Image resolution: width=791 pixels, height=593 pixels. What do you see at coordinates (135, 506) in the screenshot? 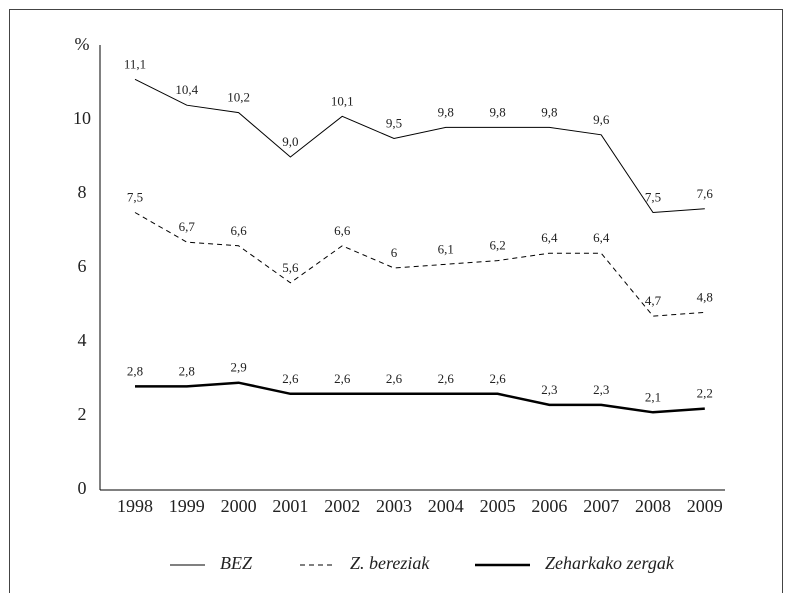
I see `x-tick-label: 1998` at bounding box center [135, 506].